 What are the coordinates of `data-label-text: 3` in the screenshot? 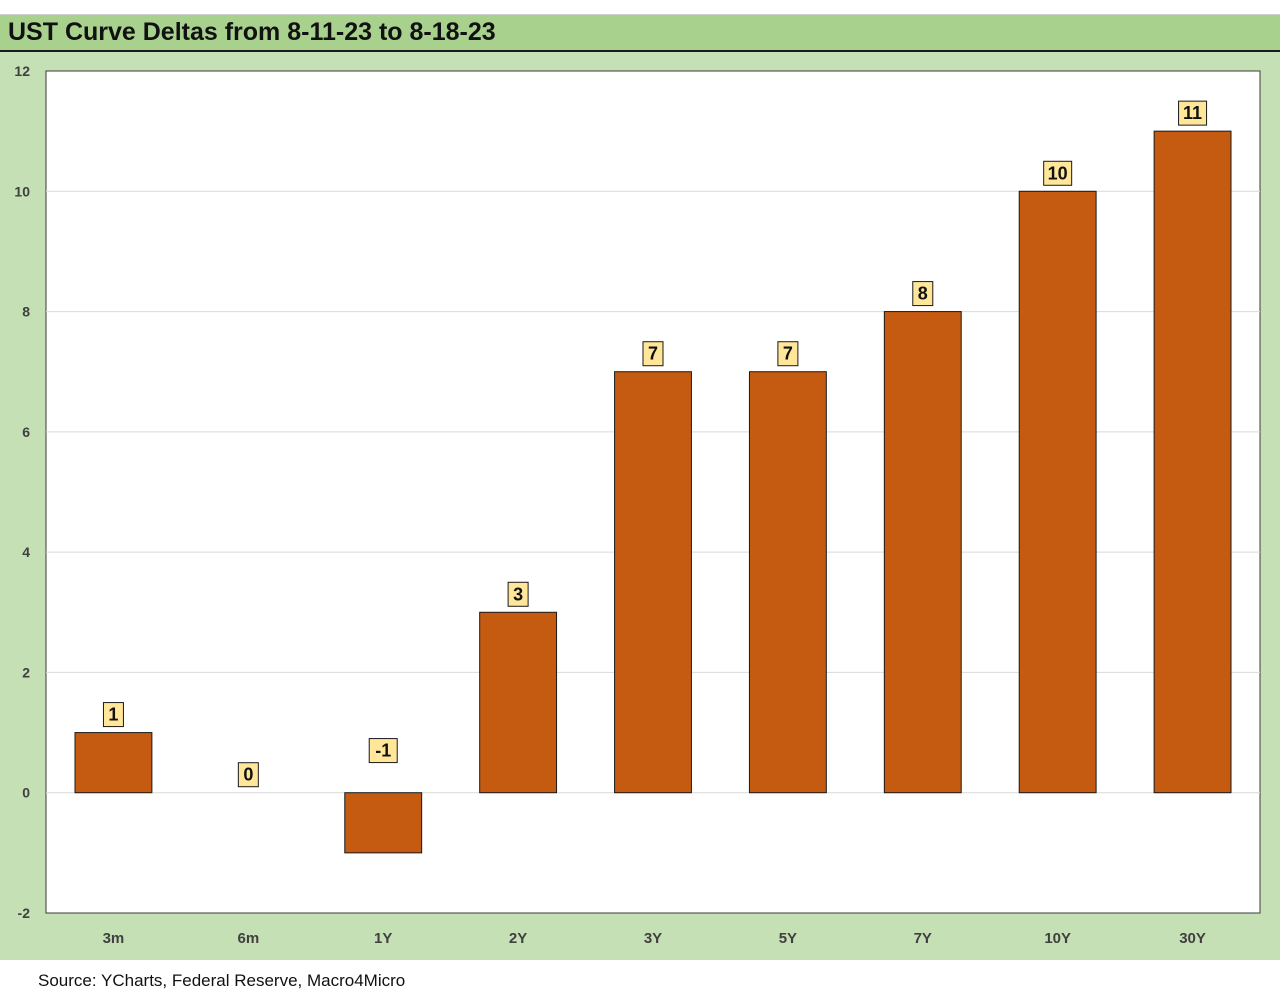 It's located at (518, 594).